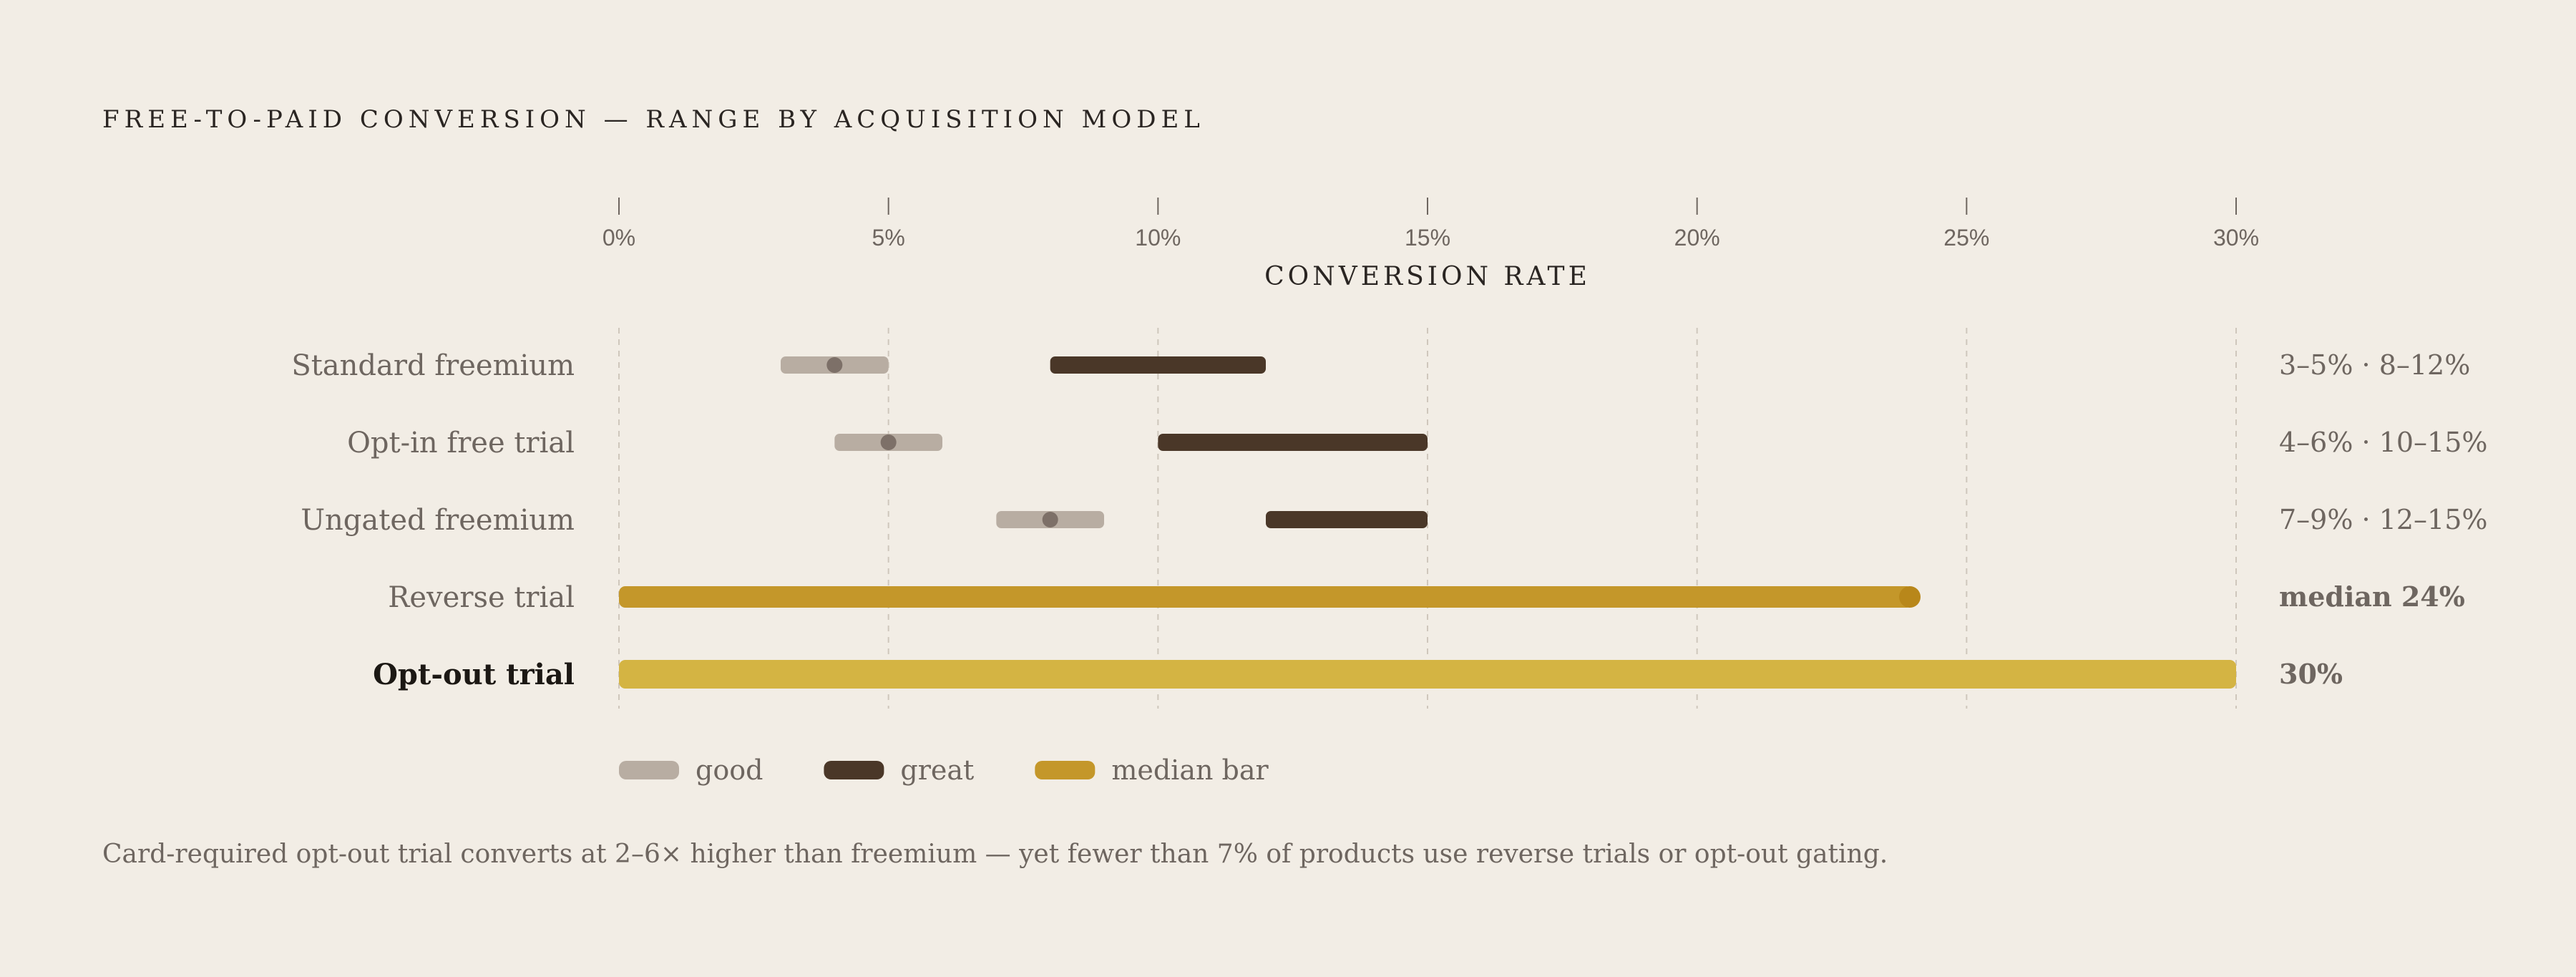  I want to click on tick-label: 10%, so click(1158, 238).